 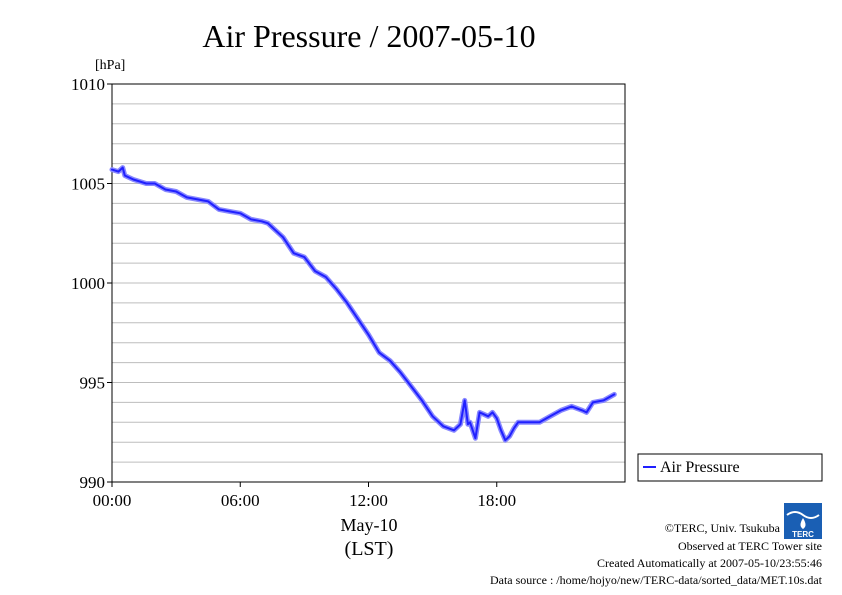 I want to click on y-tick-label: 1000, so click(x=88, y=283).